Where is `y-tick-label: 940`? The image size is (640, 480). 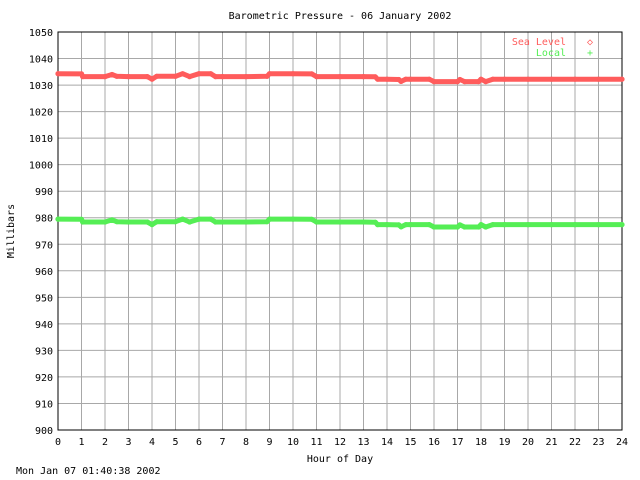
y-tick-label: 940 is located at coordinates (44, 325).